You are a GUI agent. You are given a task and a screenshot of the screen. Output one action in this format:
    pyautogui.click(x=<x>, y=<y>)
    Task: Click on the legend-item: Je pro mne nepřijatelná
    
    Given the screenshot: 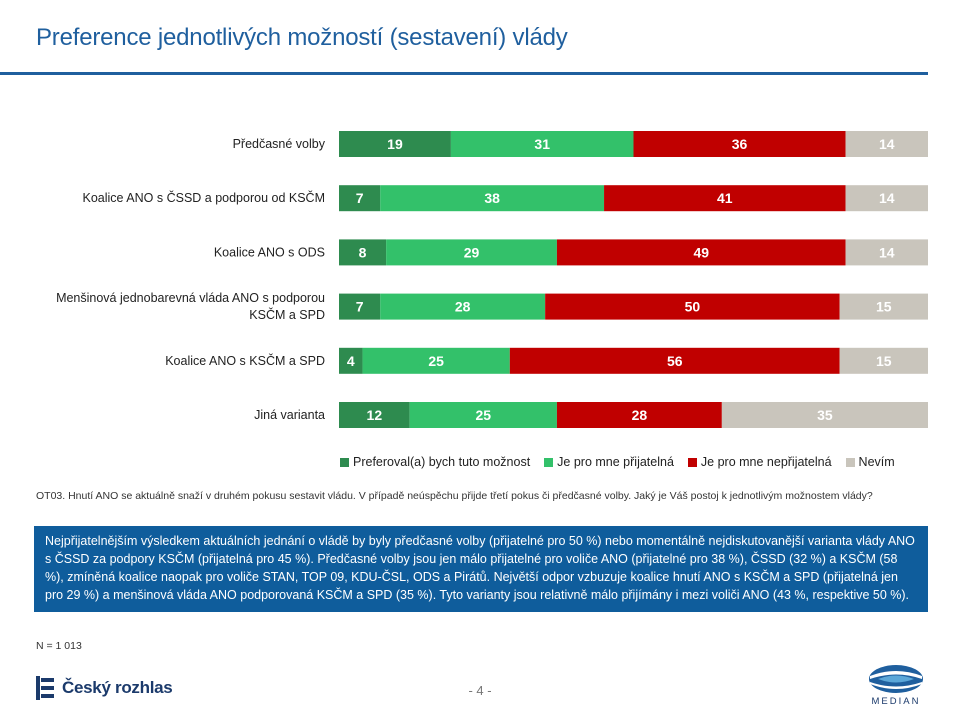 What is the action you would take?
    pyautogui.click(x=759, y=462)
    